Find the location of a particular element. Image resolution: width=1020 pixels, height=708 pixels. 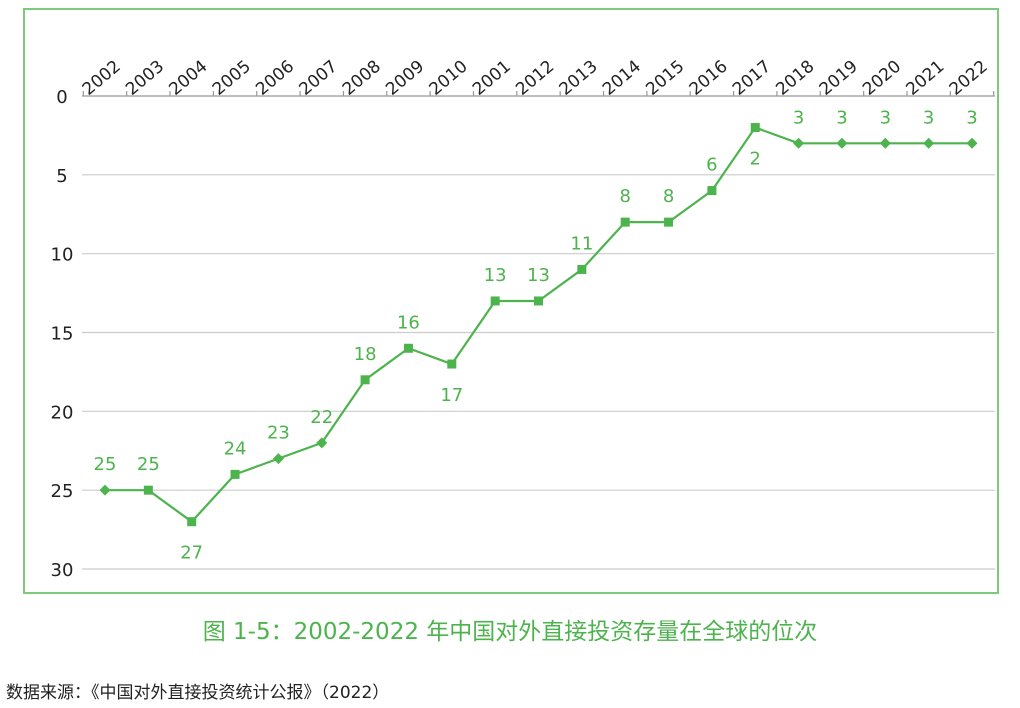

data-label: 24 is located at coordinates (235, 448).